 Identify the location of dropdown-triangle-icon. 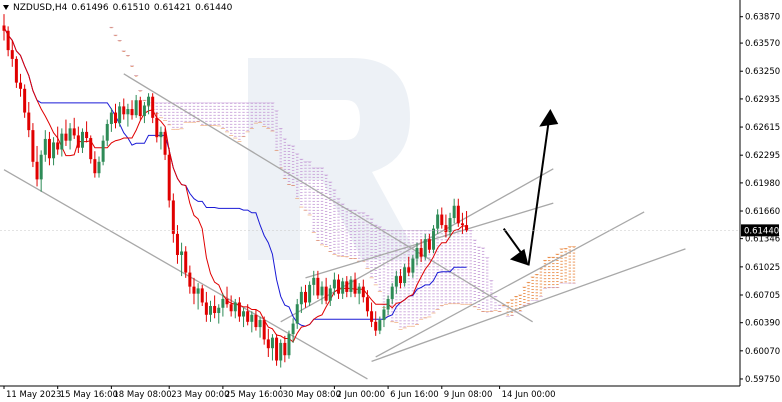
(6, 7).